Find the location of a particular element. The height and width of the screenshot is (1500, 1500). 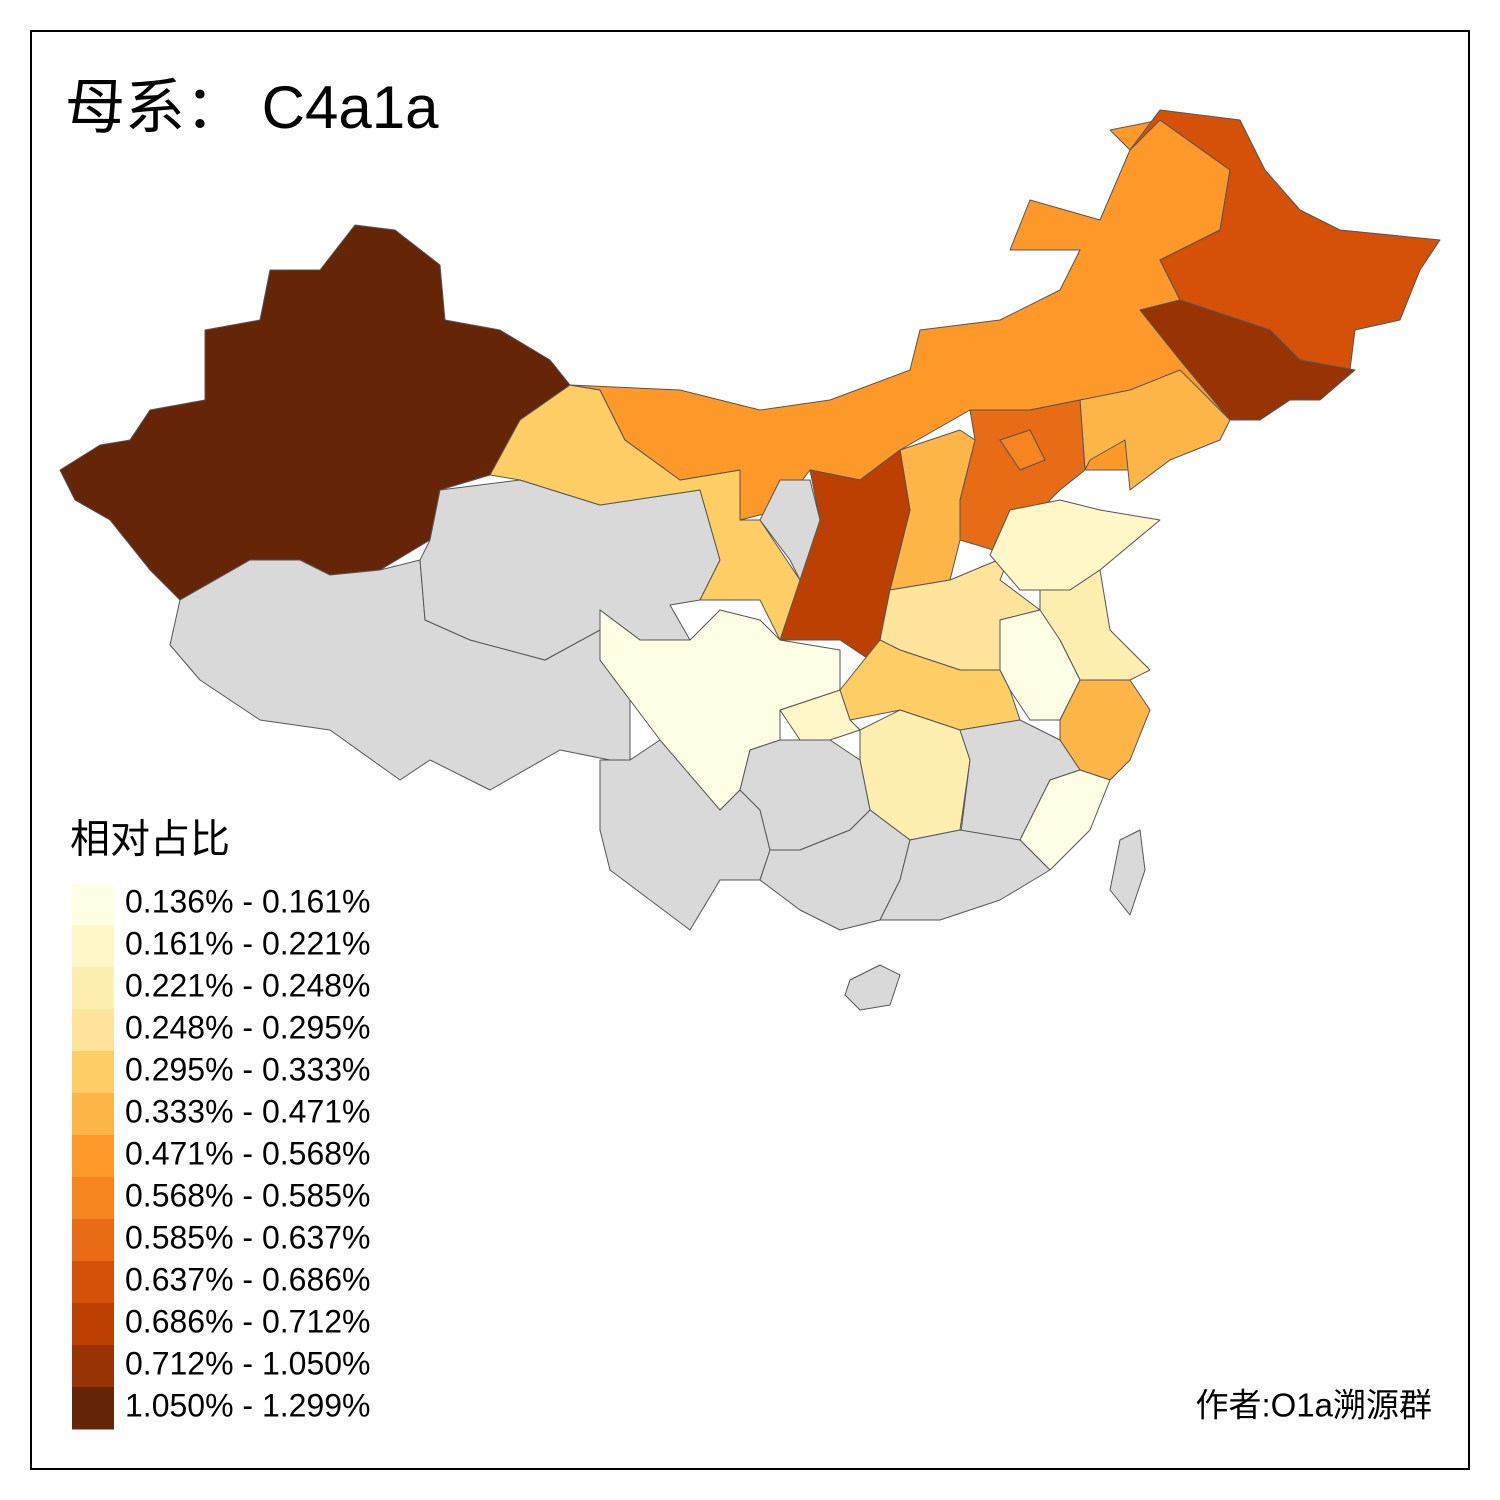

legend-label: 0.295% - 0.333% is located at coordinates (248, 1069).